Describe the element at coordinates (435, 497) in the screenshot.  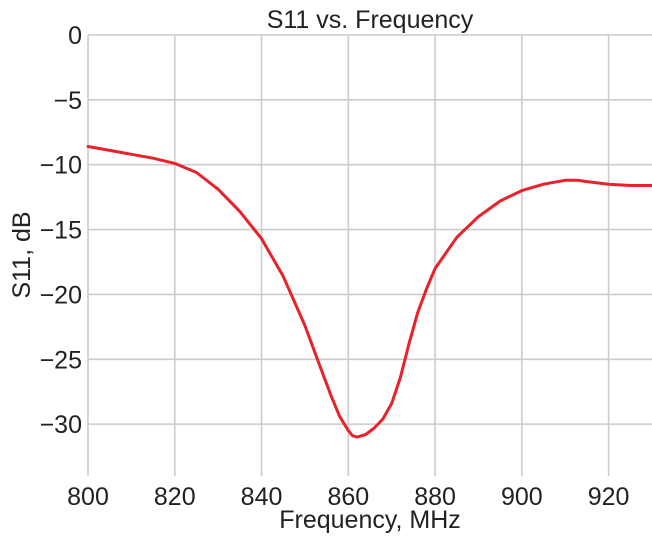
I see `x-tick-label: 880` at that location.